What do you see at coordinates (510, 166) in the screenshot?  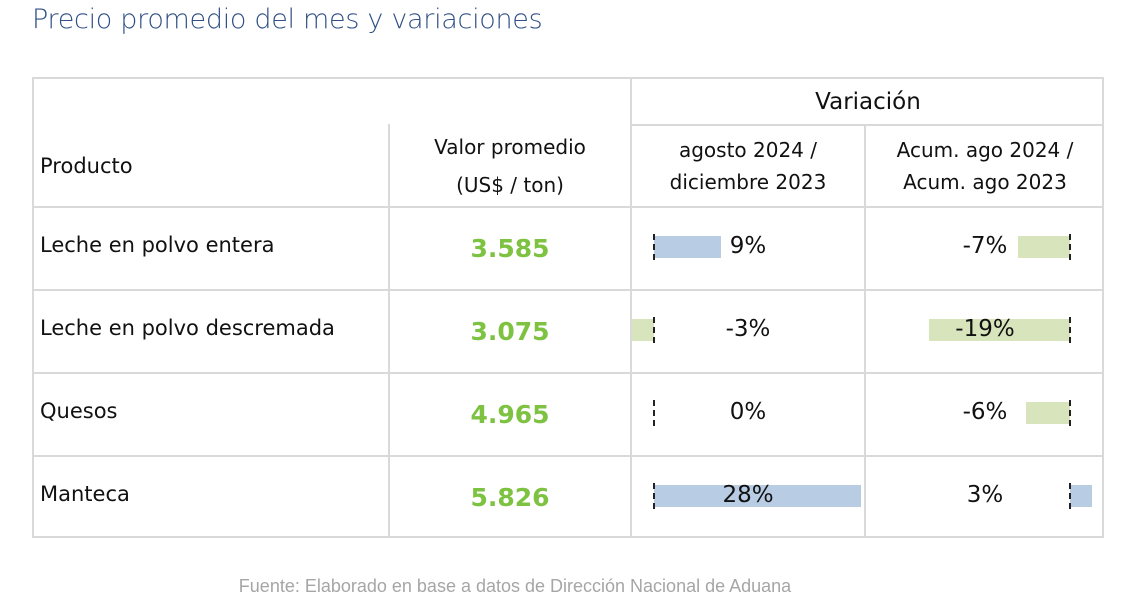 I see `header-value: Valor promedio (US$ / ton)` at bounding box center [510, 166].